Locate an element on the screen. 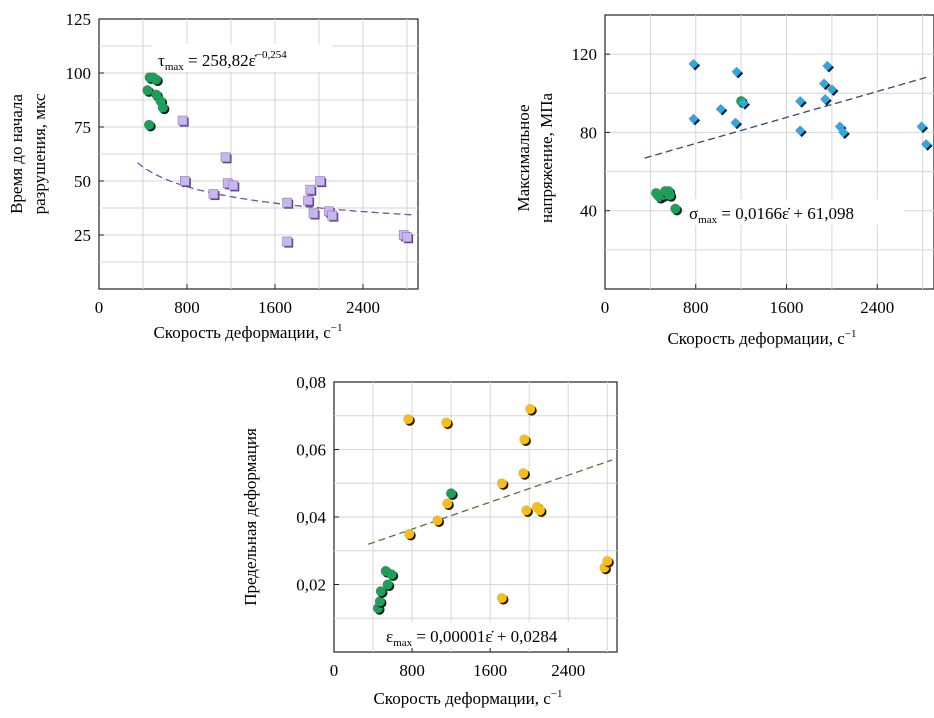  y-tick-label: 0,02 is located at coordinates (311, 585).